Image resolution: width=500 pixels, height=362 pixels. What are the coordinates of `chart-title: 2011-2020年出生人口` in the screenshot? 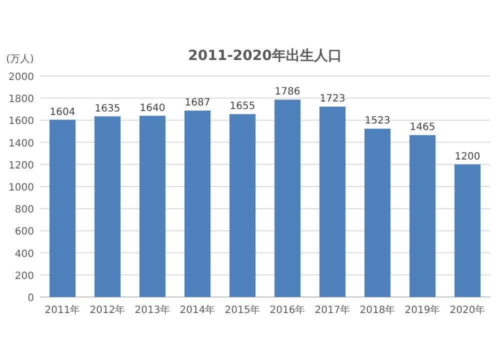 It's located at (265, 56).